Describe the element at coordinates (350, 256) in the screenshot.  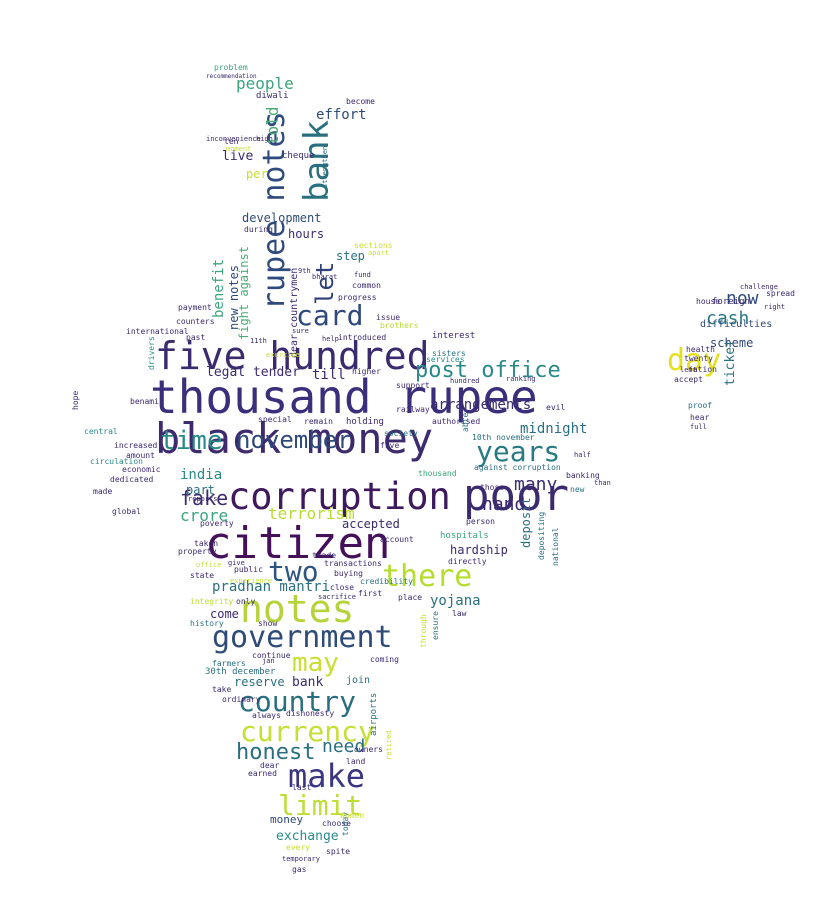
I see `word: step` at that location.